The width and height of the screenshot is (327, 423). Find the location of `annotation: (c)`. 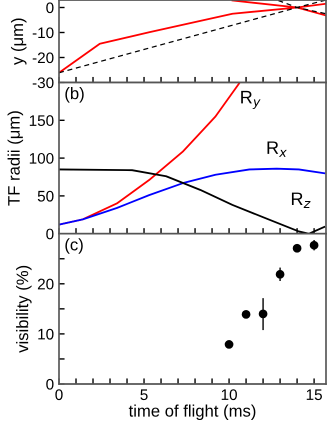

annotation: (c) is located at coordinates (74, 246).